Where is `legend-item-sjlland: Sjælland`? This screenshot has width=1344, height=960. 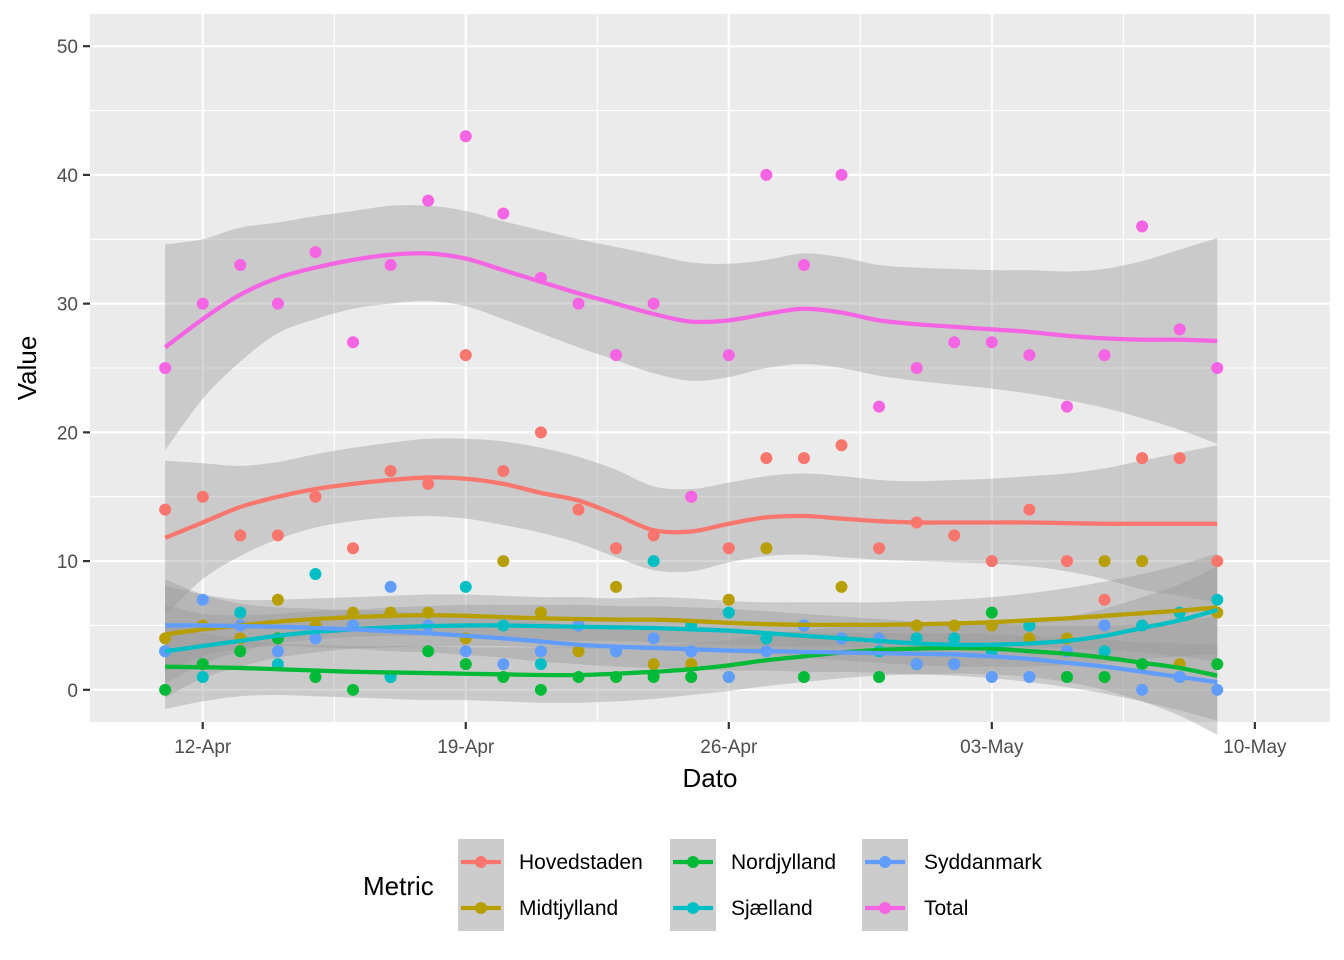
legend-item-sjlland: Sjælland is located at coordinates (741, 908).